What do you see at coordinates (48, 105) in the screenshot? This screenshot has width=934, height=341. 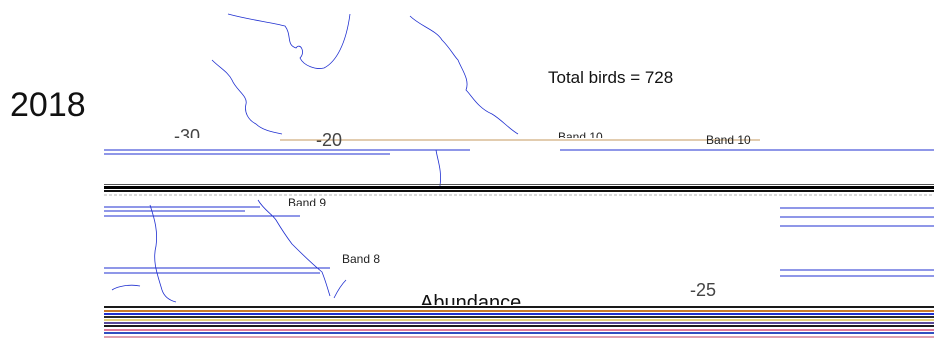 I see `year-label: 2018` at bounding box center [48, 105].